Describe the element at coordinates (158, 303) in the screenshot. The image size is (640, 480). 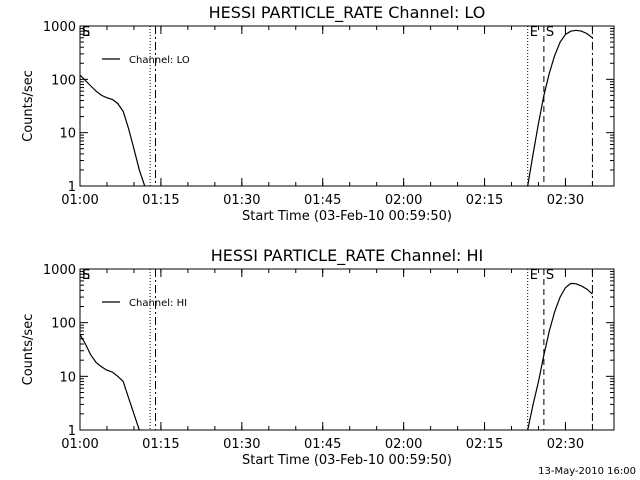
I see `legend-label: Channel: HI` at that location.